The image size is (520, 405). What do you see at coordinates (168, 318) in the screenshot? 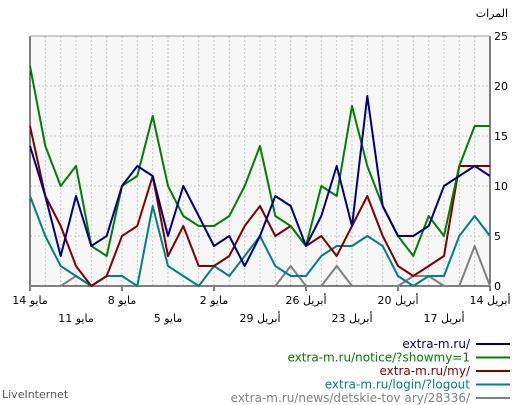
I see `x-tick-label: 5 مايو` at bounding box center [168, 318].